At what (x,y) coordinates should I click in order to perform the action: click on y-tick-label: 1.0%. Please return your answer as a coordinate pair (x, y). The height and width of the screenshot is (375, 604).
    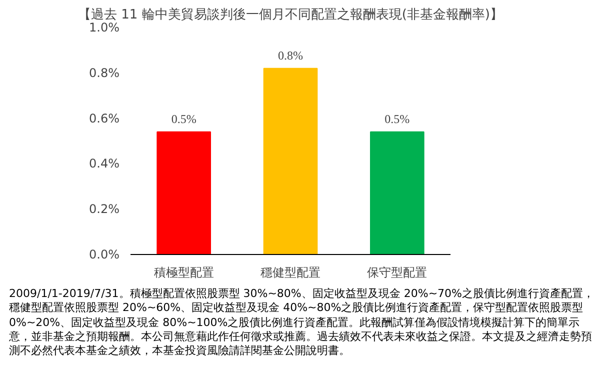
    Looking at the image, I should click on (104, 27).